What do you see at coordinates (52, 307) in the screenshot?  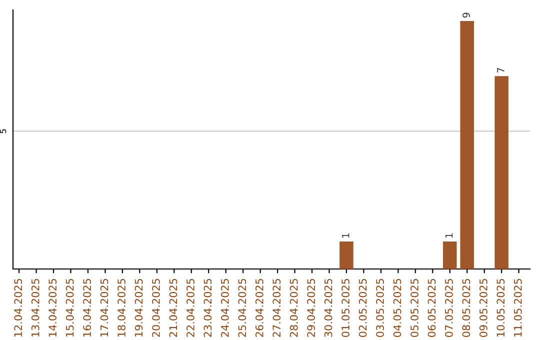 I see `x-tick-label: 14.04.2025` at bounding box center [52, 307].